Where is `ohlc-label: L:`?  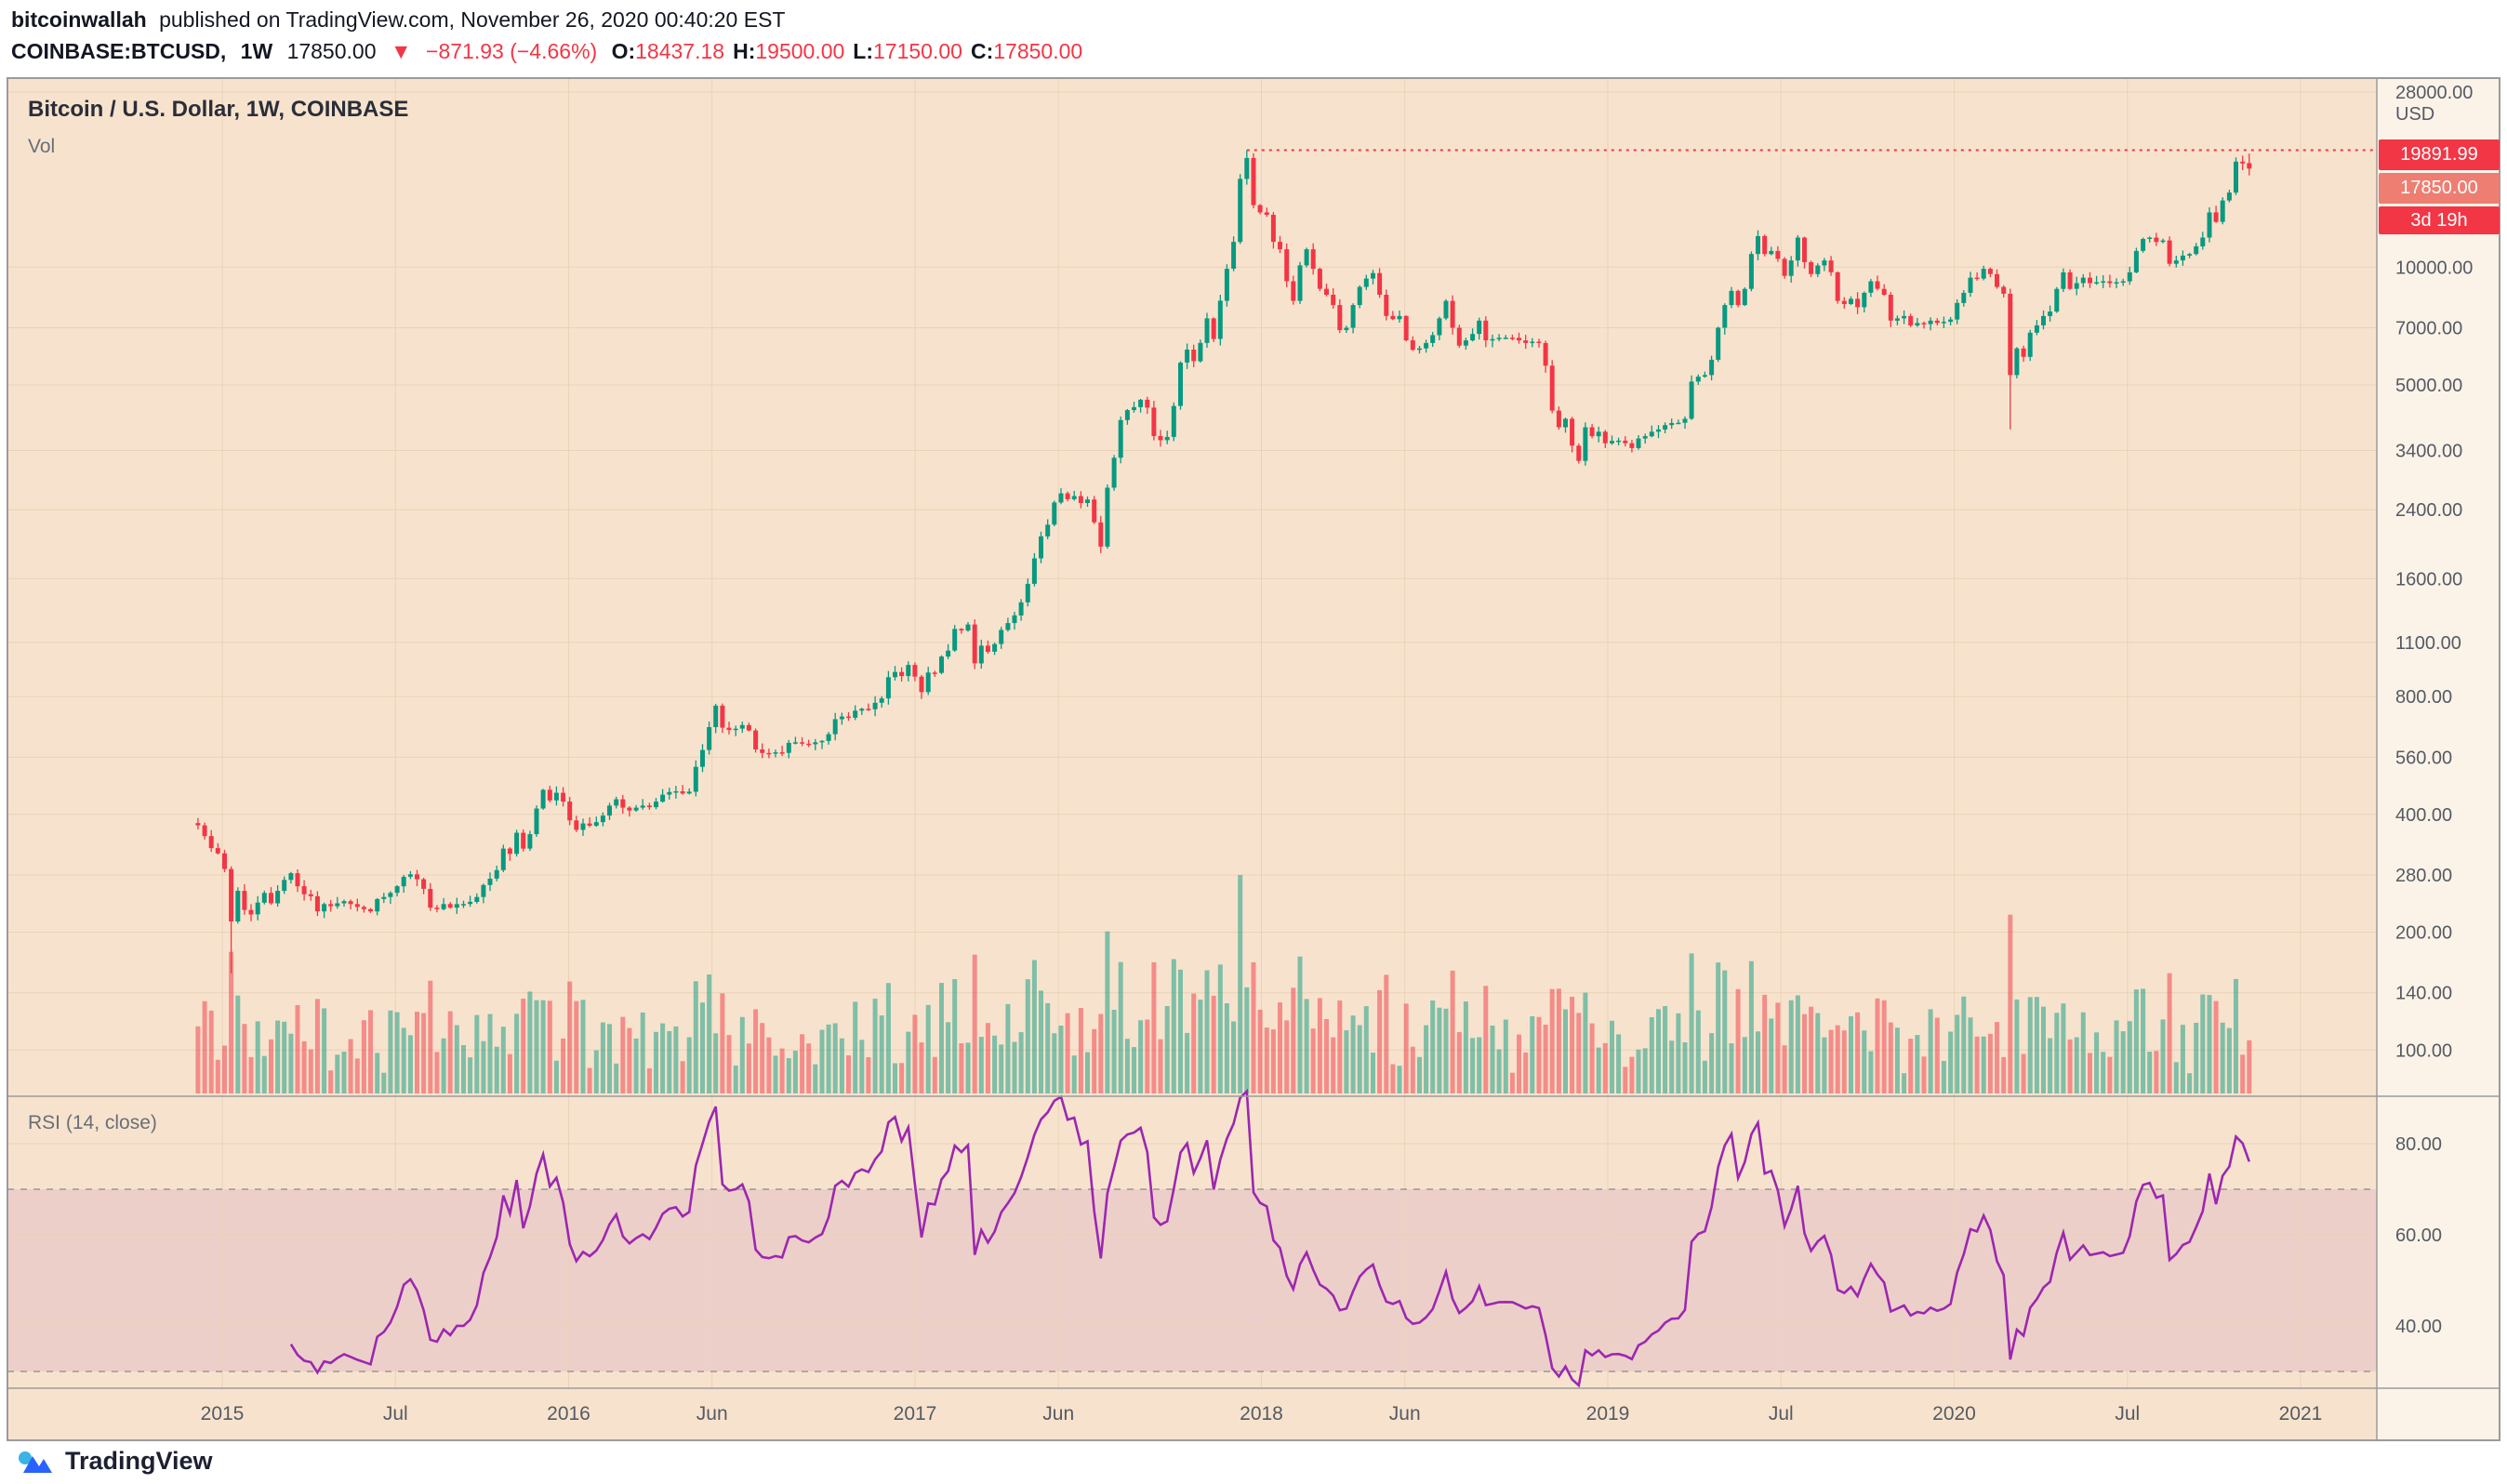 ohlc-label: L: is located at coordinates (863, 51).